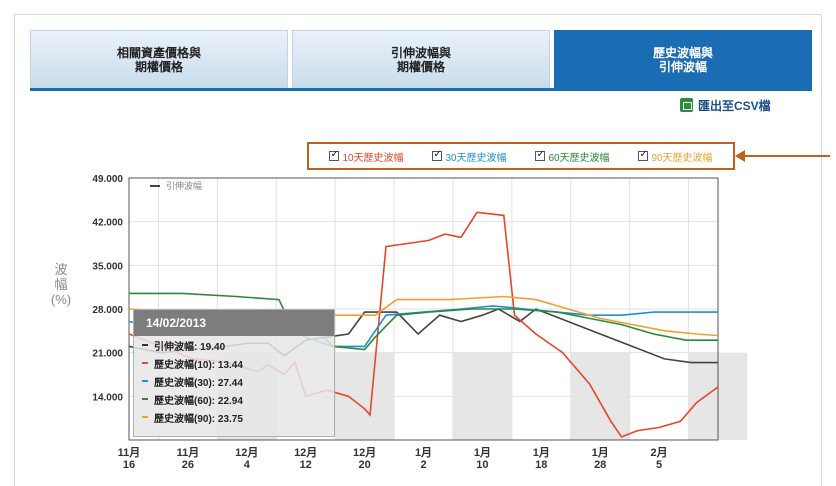  I want to click on checkbox-hv10, so click(334, 155).